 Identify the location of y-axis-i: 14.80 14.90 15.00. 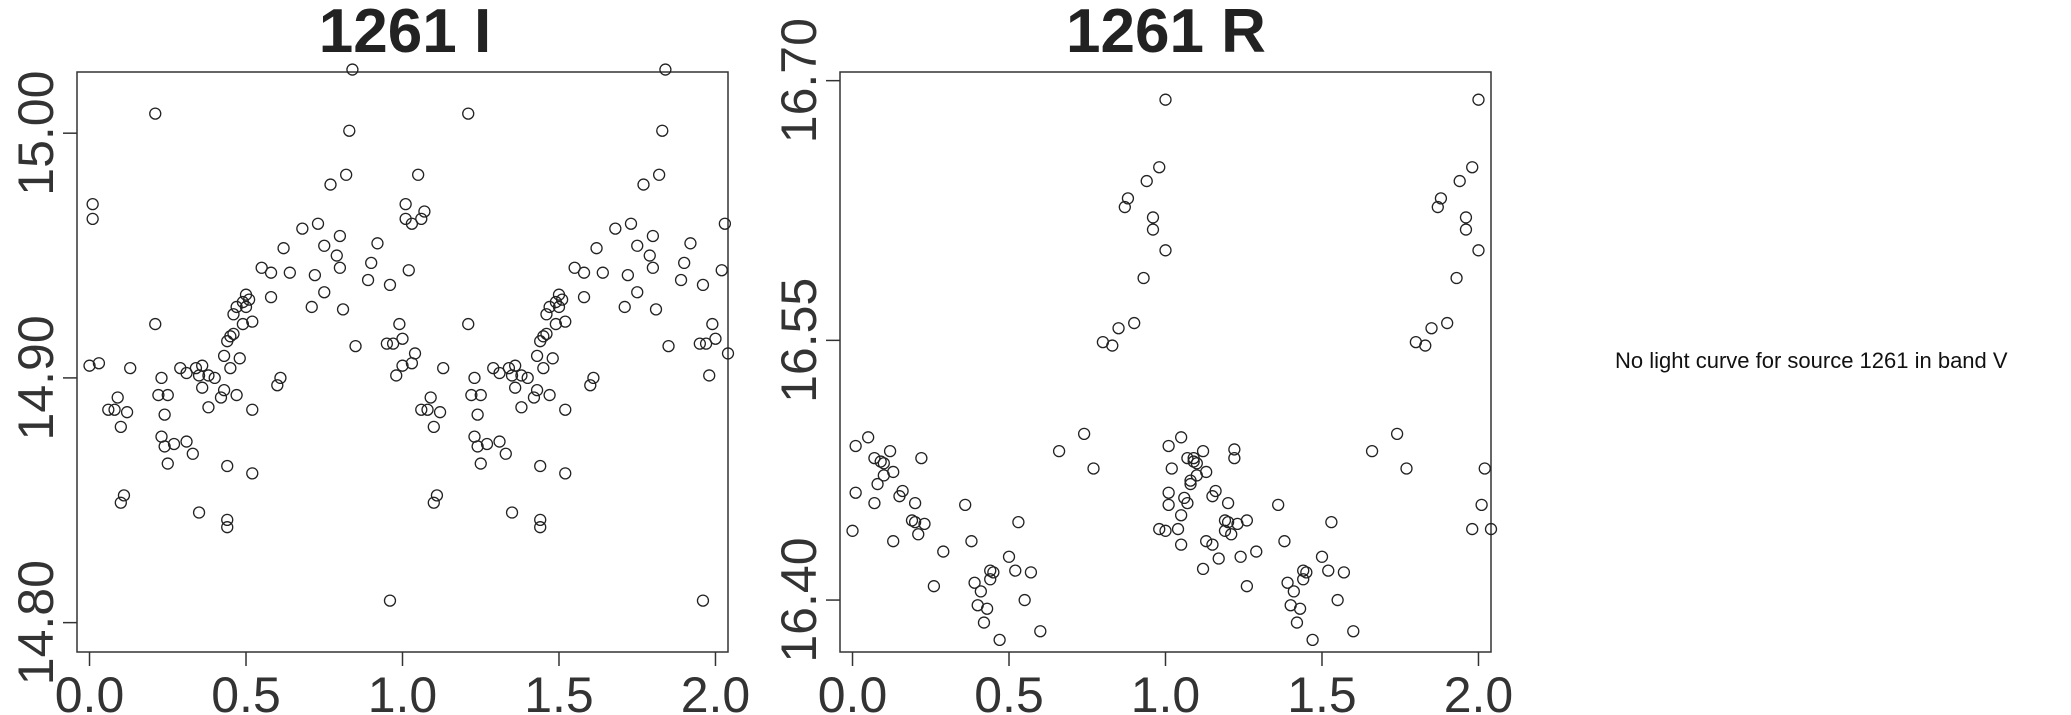
(42, 378).